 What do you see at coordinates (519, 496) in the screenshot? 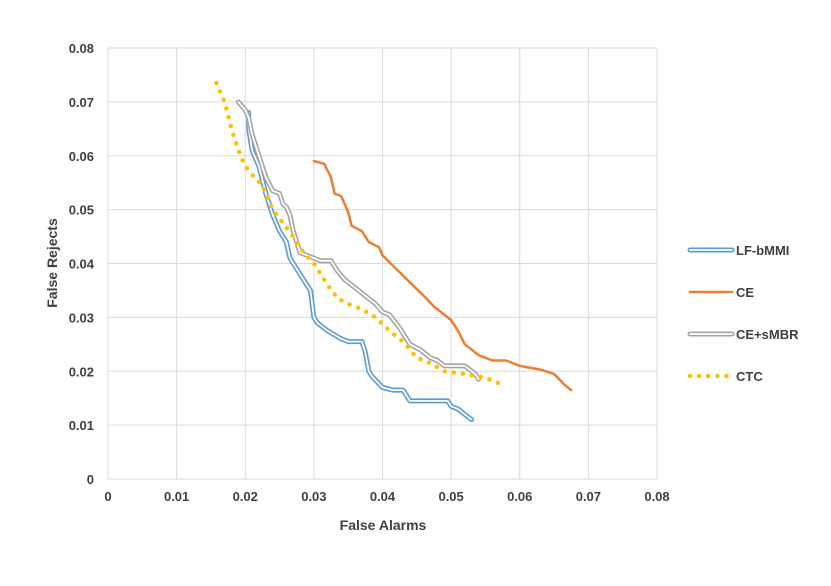
I see `x-tick-label: 0.06` at bounding box center [519, 496].